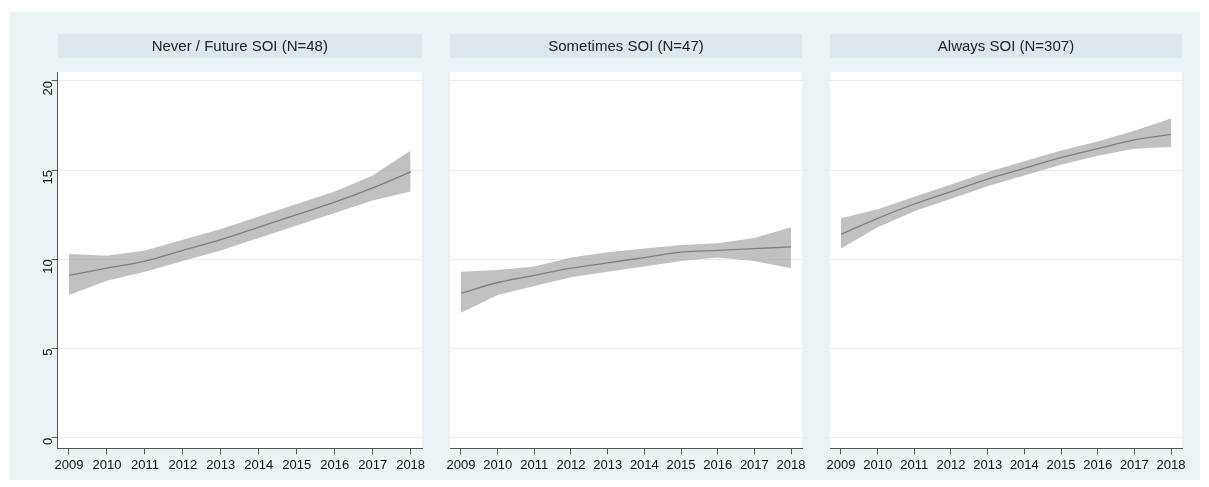 This screenshot has height=487, width=1209. Describe the element at coordinates (48, 352) in the screenshot. I see `y-tick-label: 5` at that location.